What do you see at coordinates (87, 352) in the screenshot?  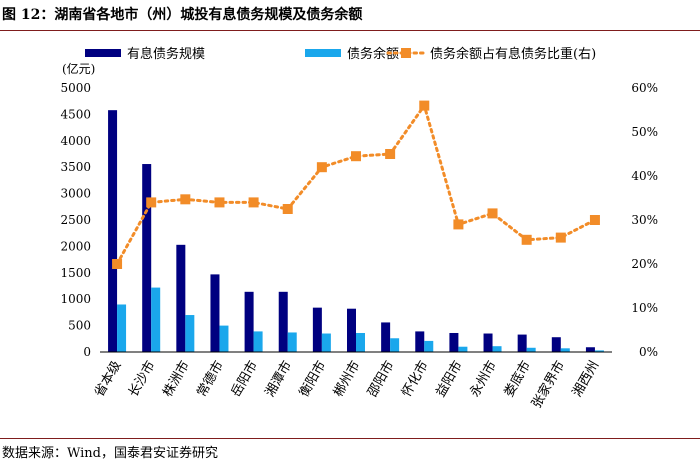 I see `y-tick-label: 0` at bounding box center [87, 352].